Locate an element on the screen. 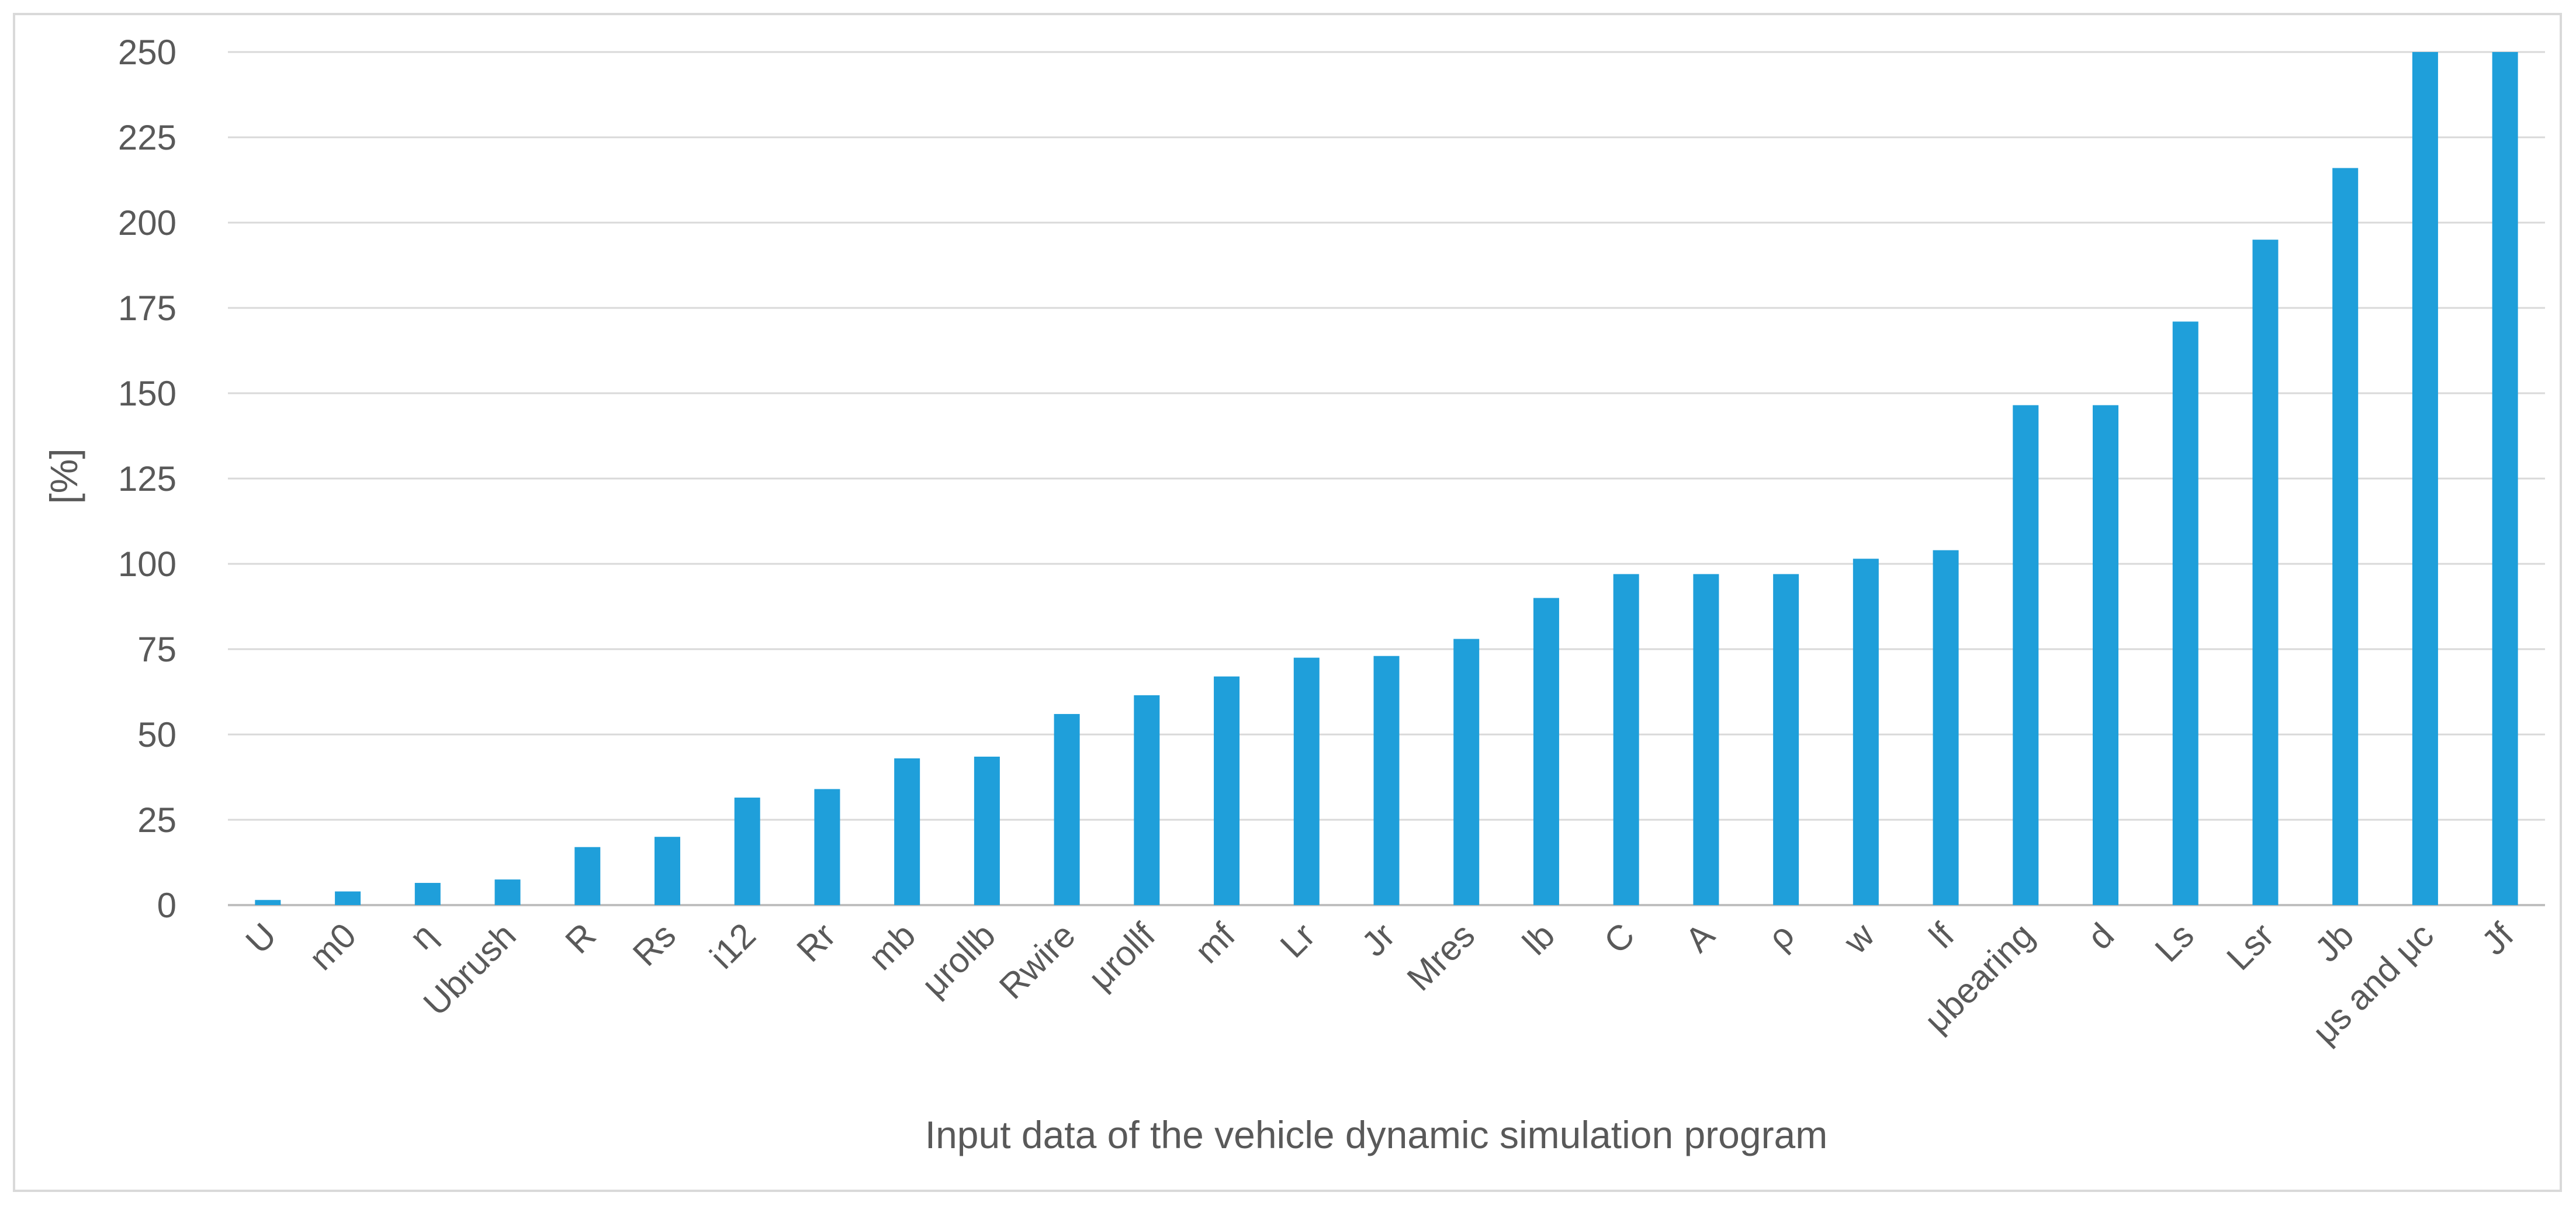  x-tick-label: lf is located at coordinates (1941, 936).